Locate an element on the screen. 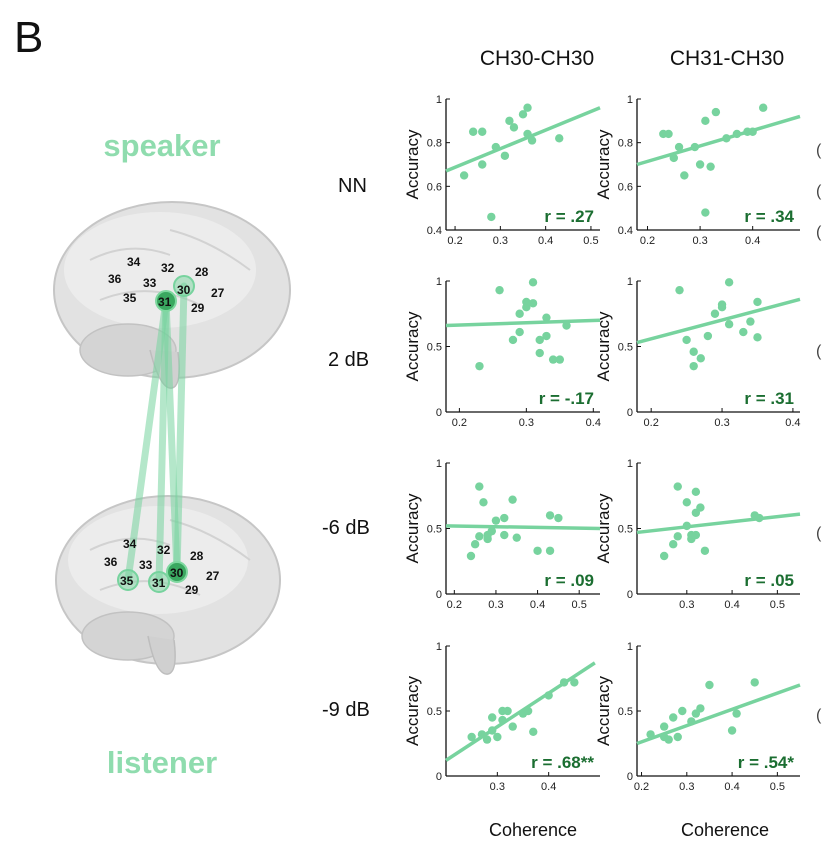 The height and width of the screenshot is (846, 822). speaker-channel-31: 31 is located at coordinates (165, 302).